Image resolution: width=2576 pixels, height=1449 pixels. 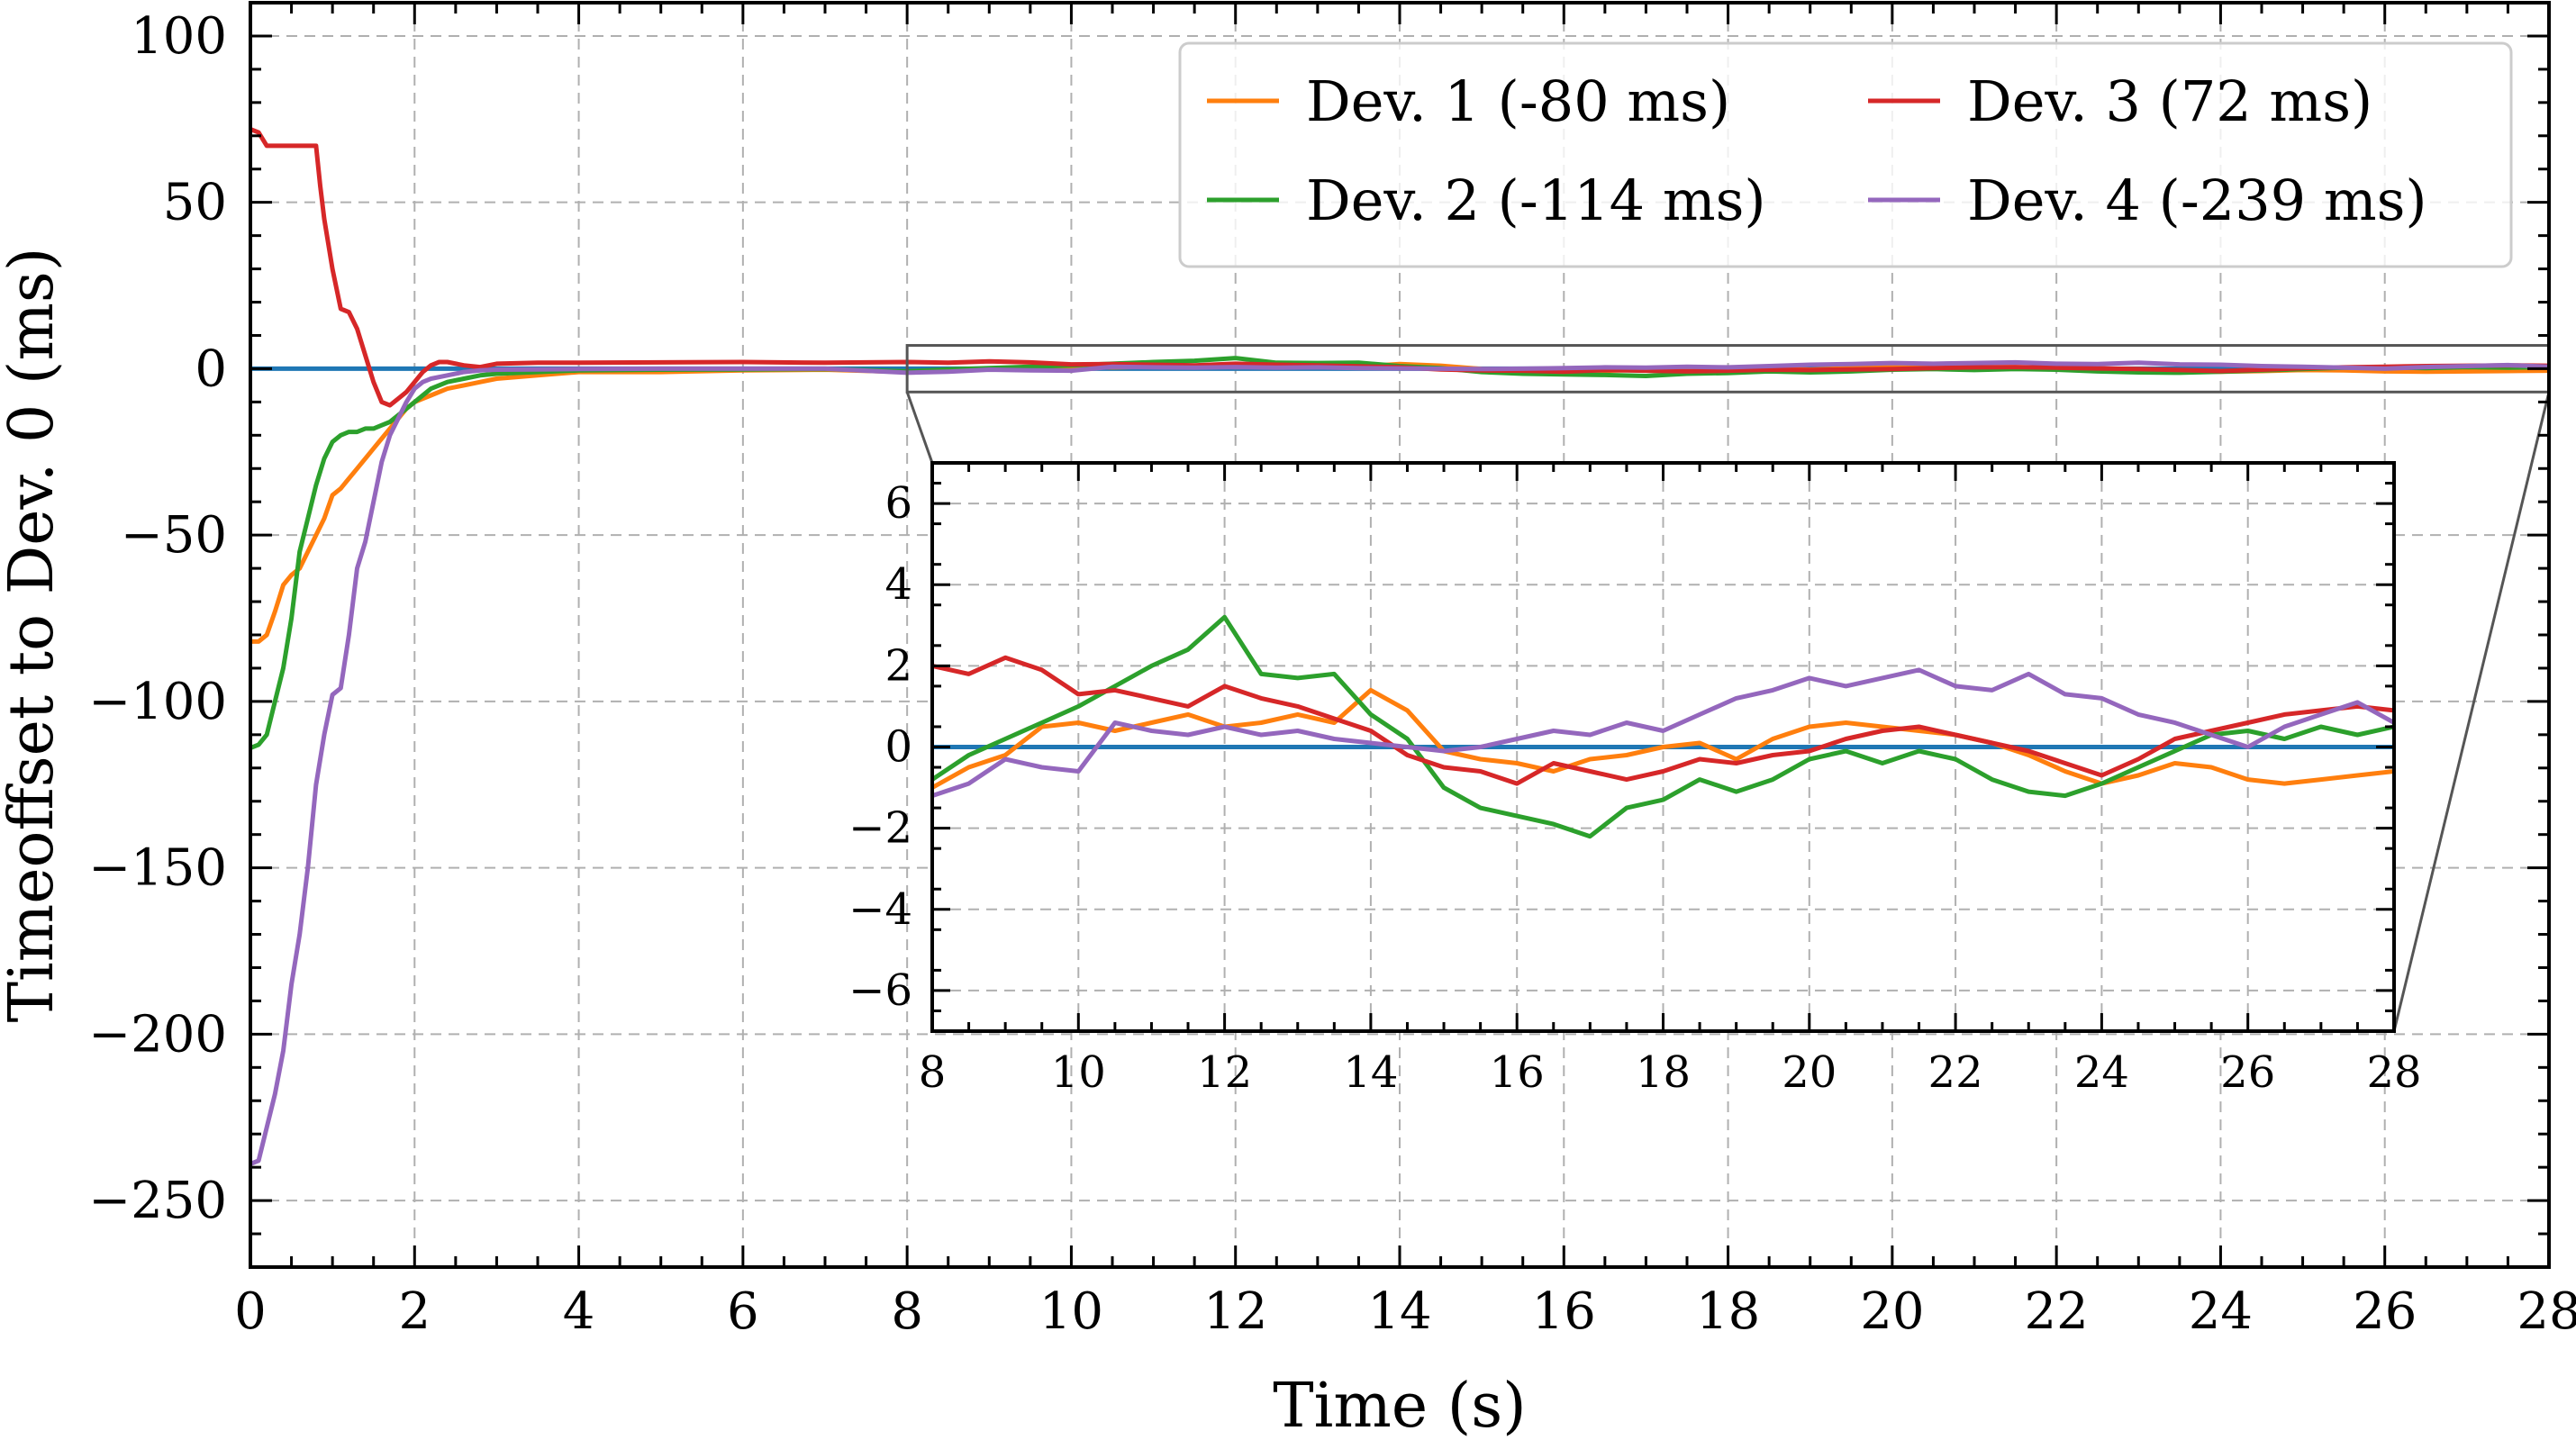 I want to click on inset-y-tick-label: 6, so click(x=898, y=503).